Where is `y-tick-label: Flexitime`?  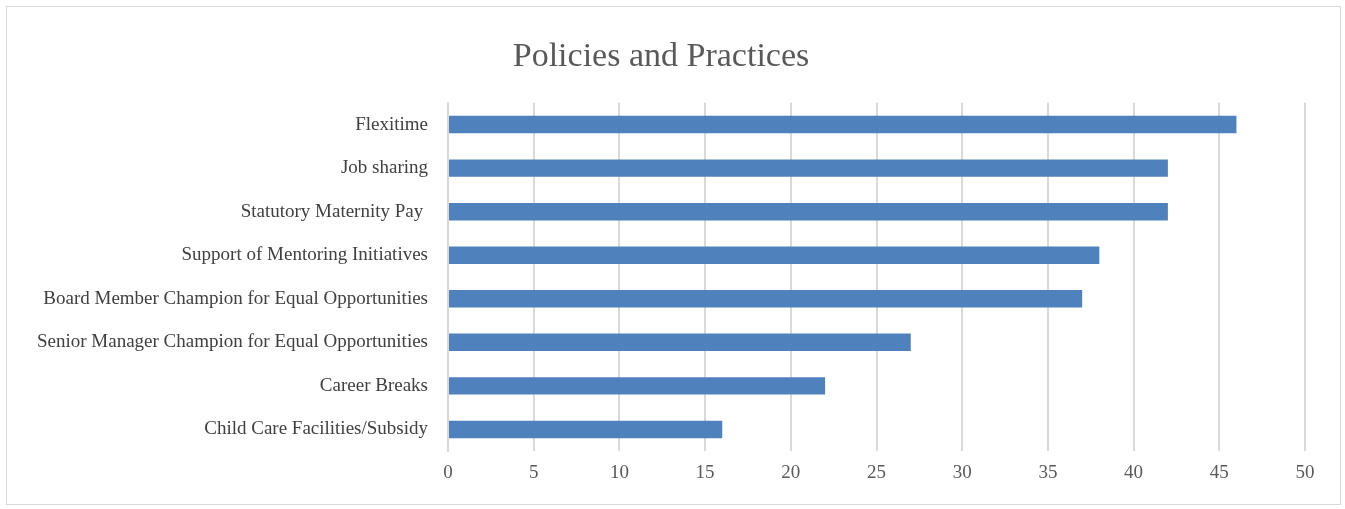
y-tick-label: Flexitime is located at coordinates (391, 123).